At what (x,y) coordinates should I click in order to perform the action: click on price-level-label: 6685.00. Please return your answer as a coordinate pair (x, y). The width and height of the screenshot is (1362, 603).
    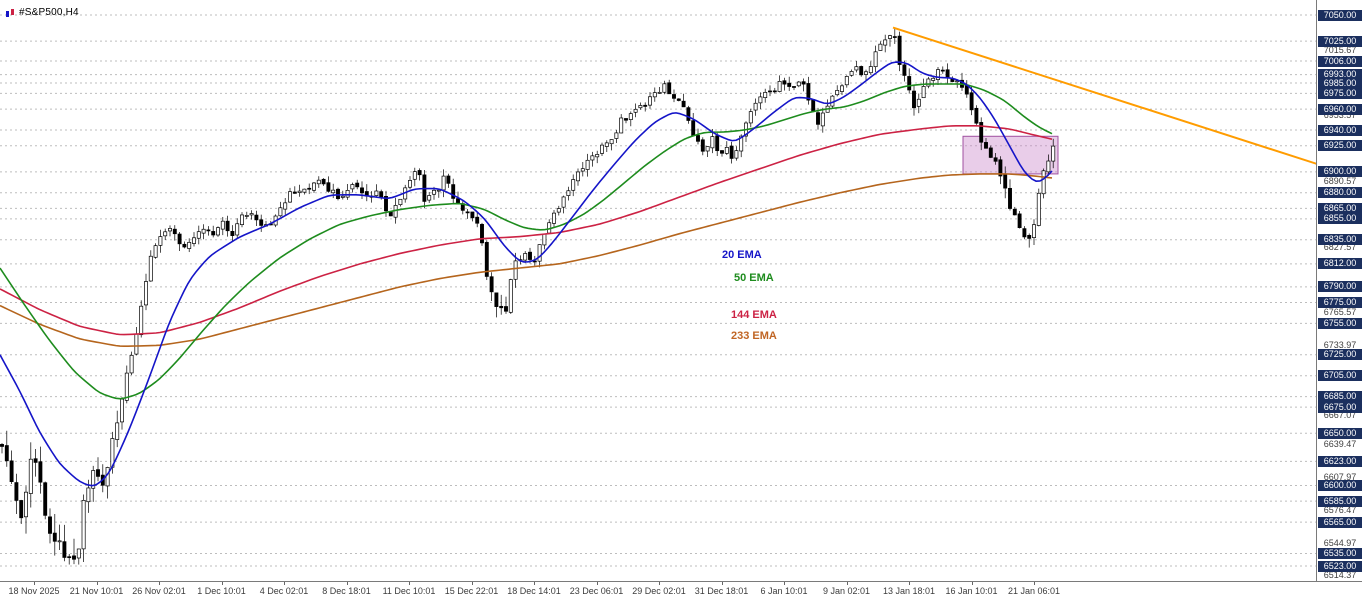
    Looking at the image, I should click on (1340, 397).